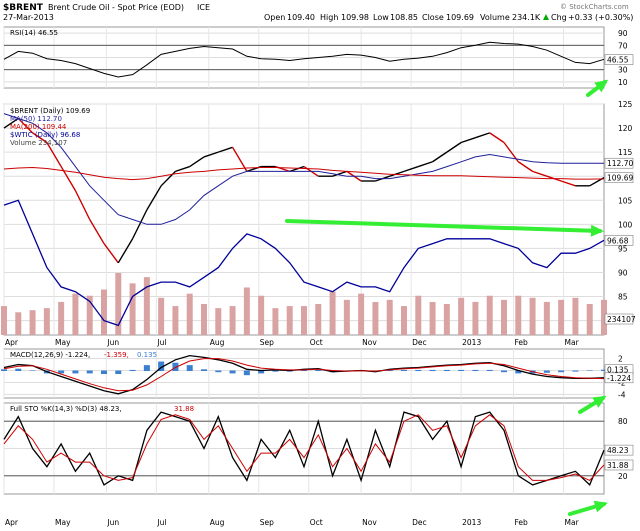 The width and height of the screenshot is (640, 531). Describe the element at coordinates (625, 128) in the screenshot. I see `price-y-tick-label: 120` at that location.